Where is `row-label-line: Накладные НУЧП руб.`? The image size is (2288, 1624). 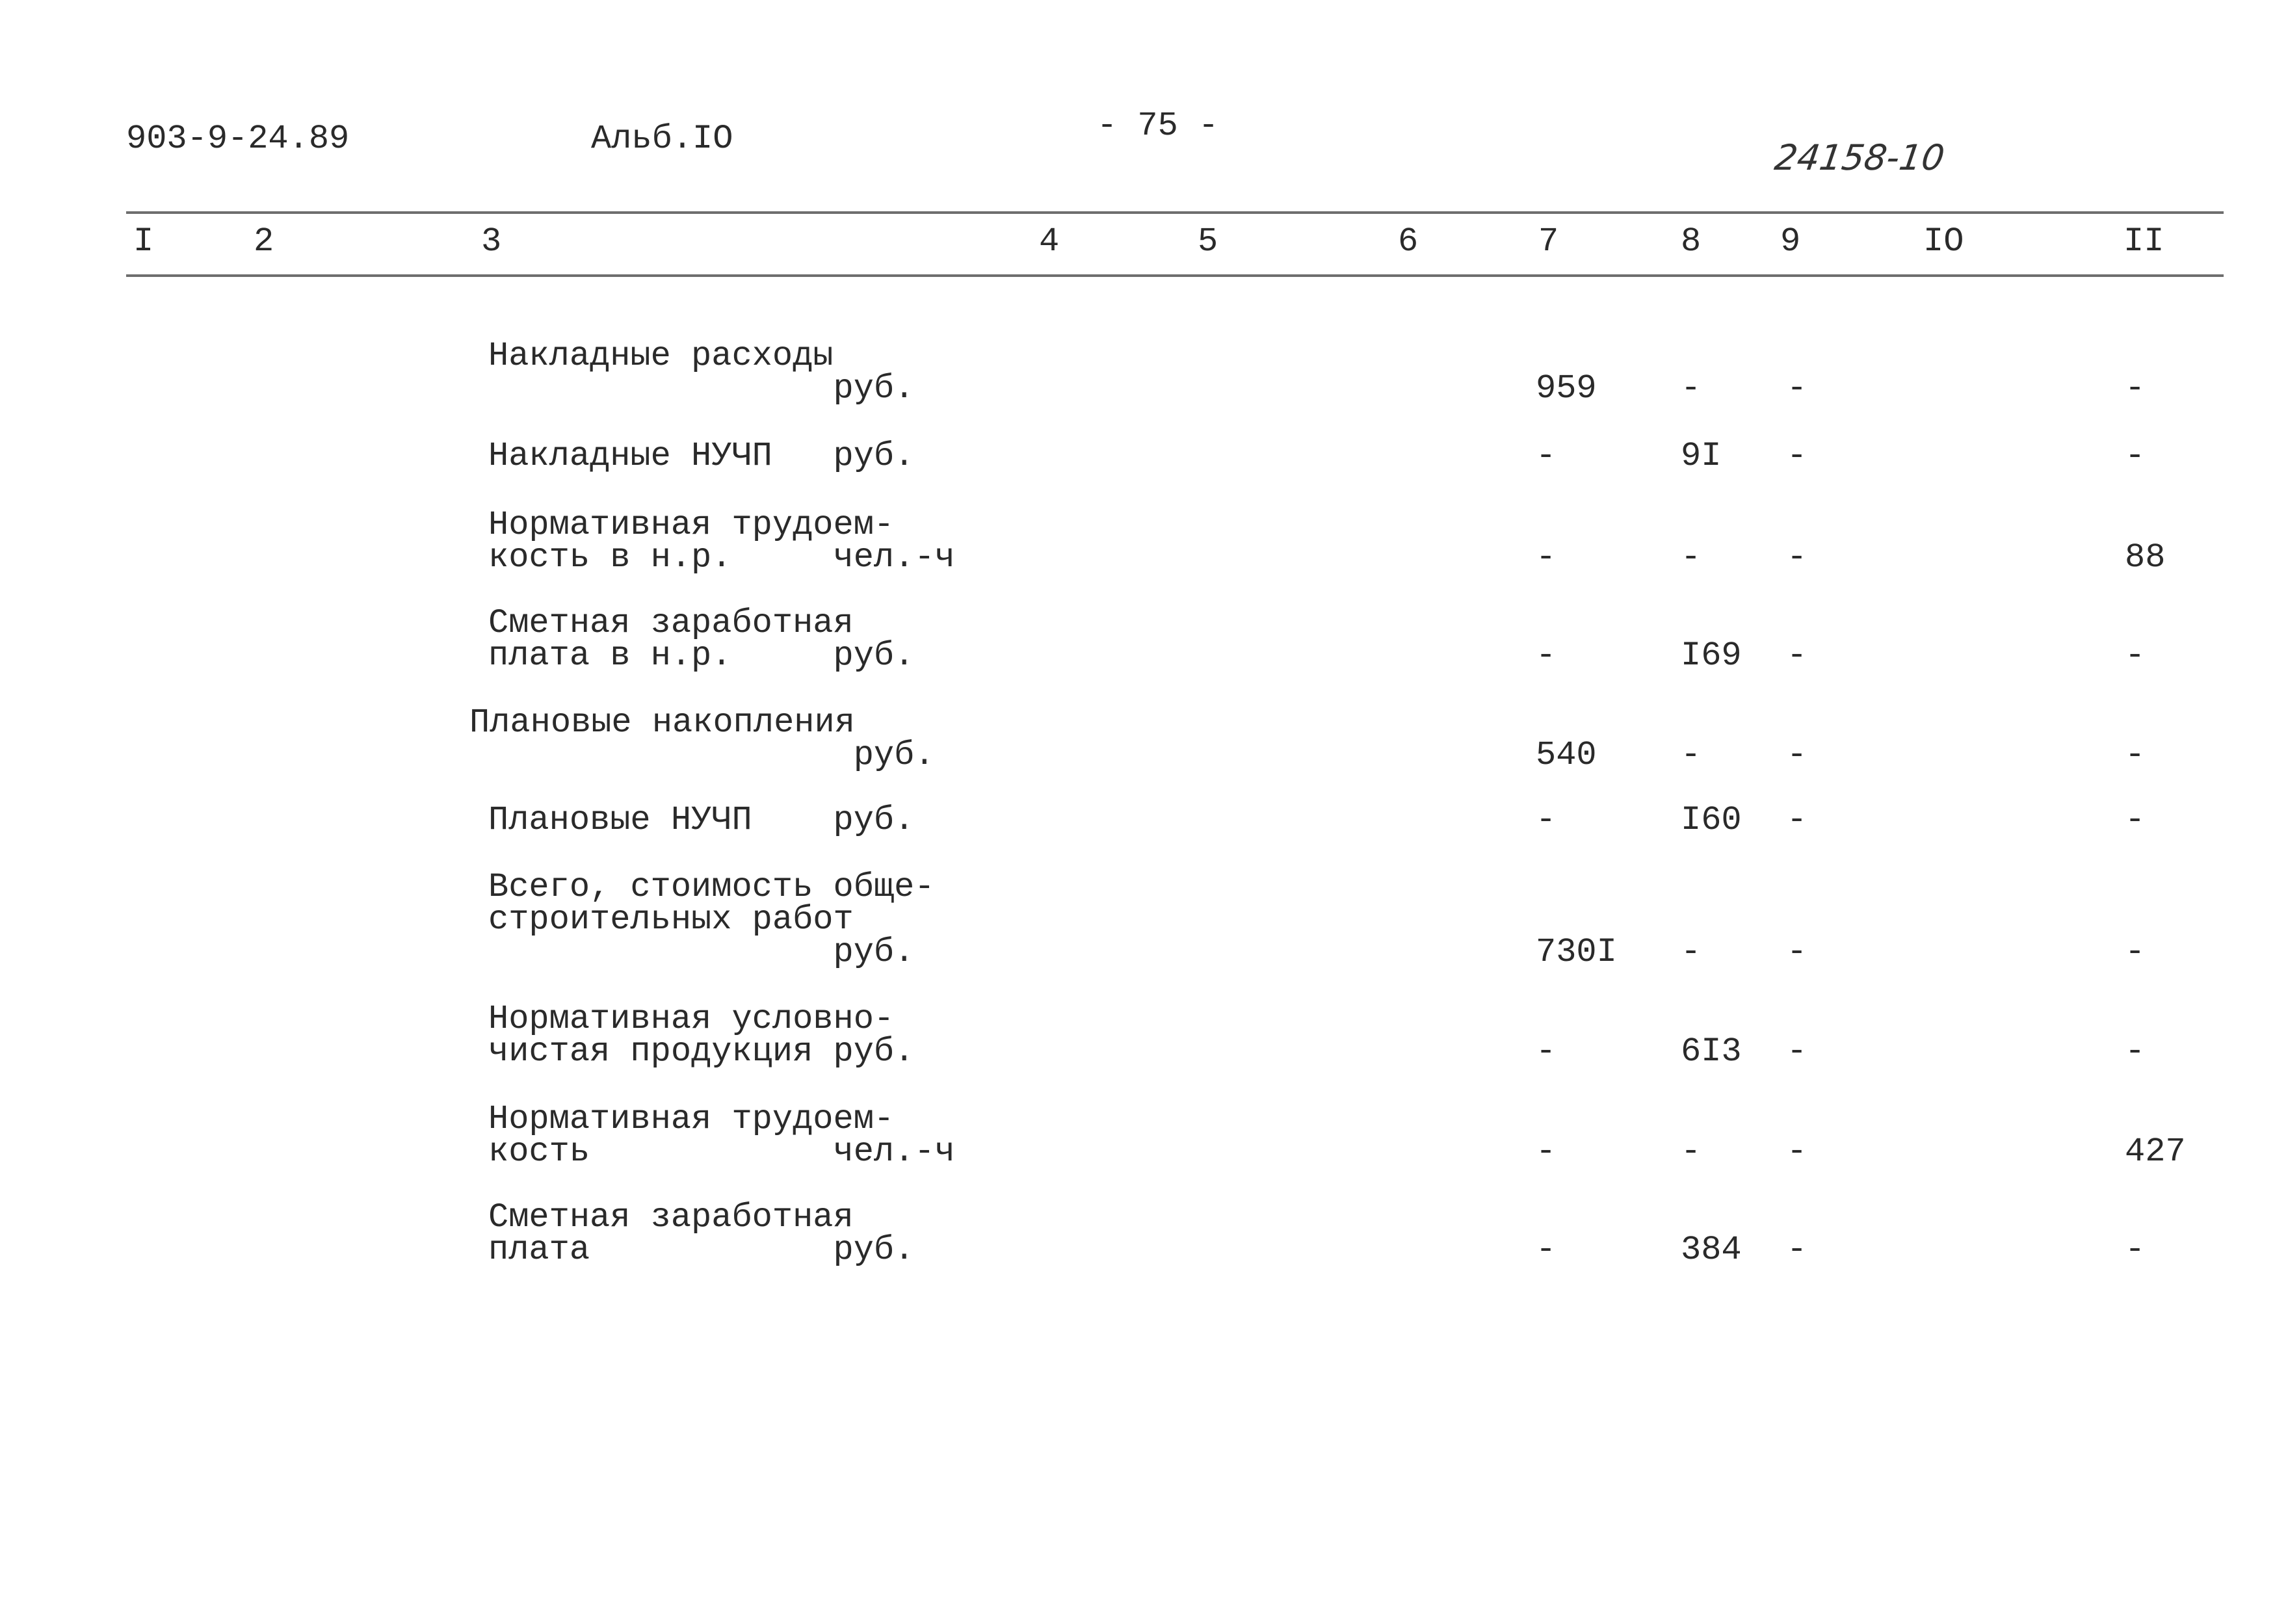
row-label-line: Накладные НУЧП руб. is located at coordinates (701, 456).